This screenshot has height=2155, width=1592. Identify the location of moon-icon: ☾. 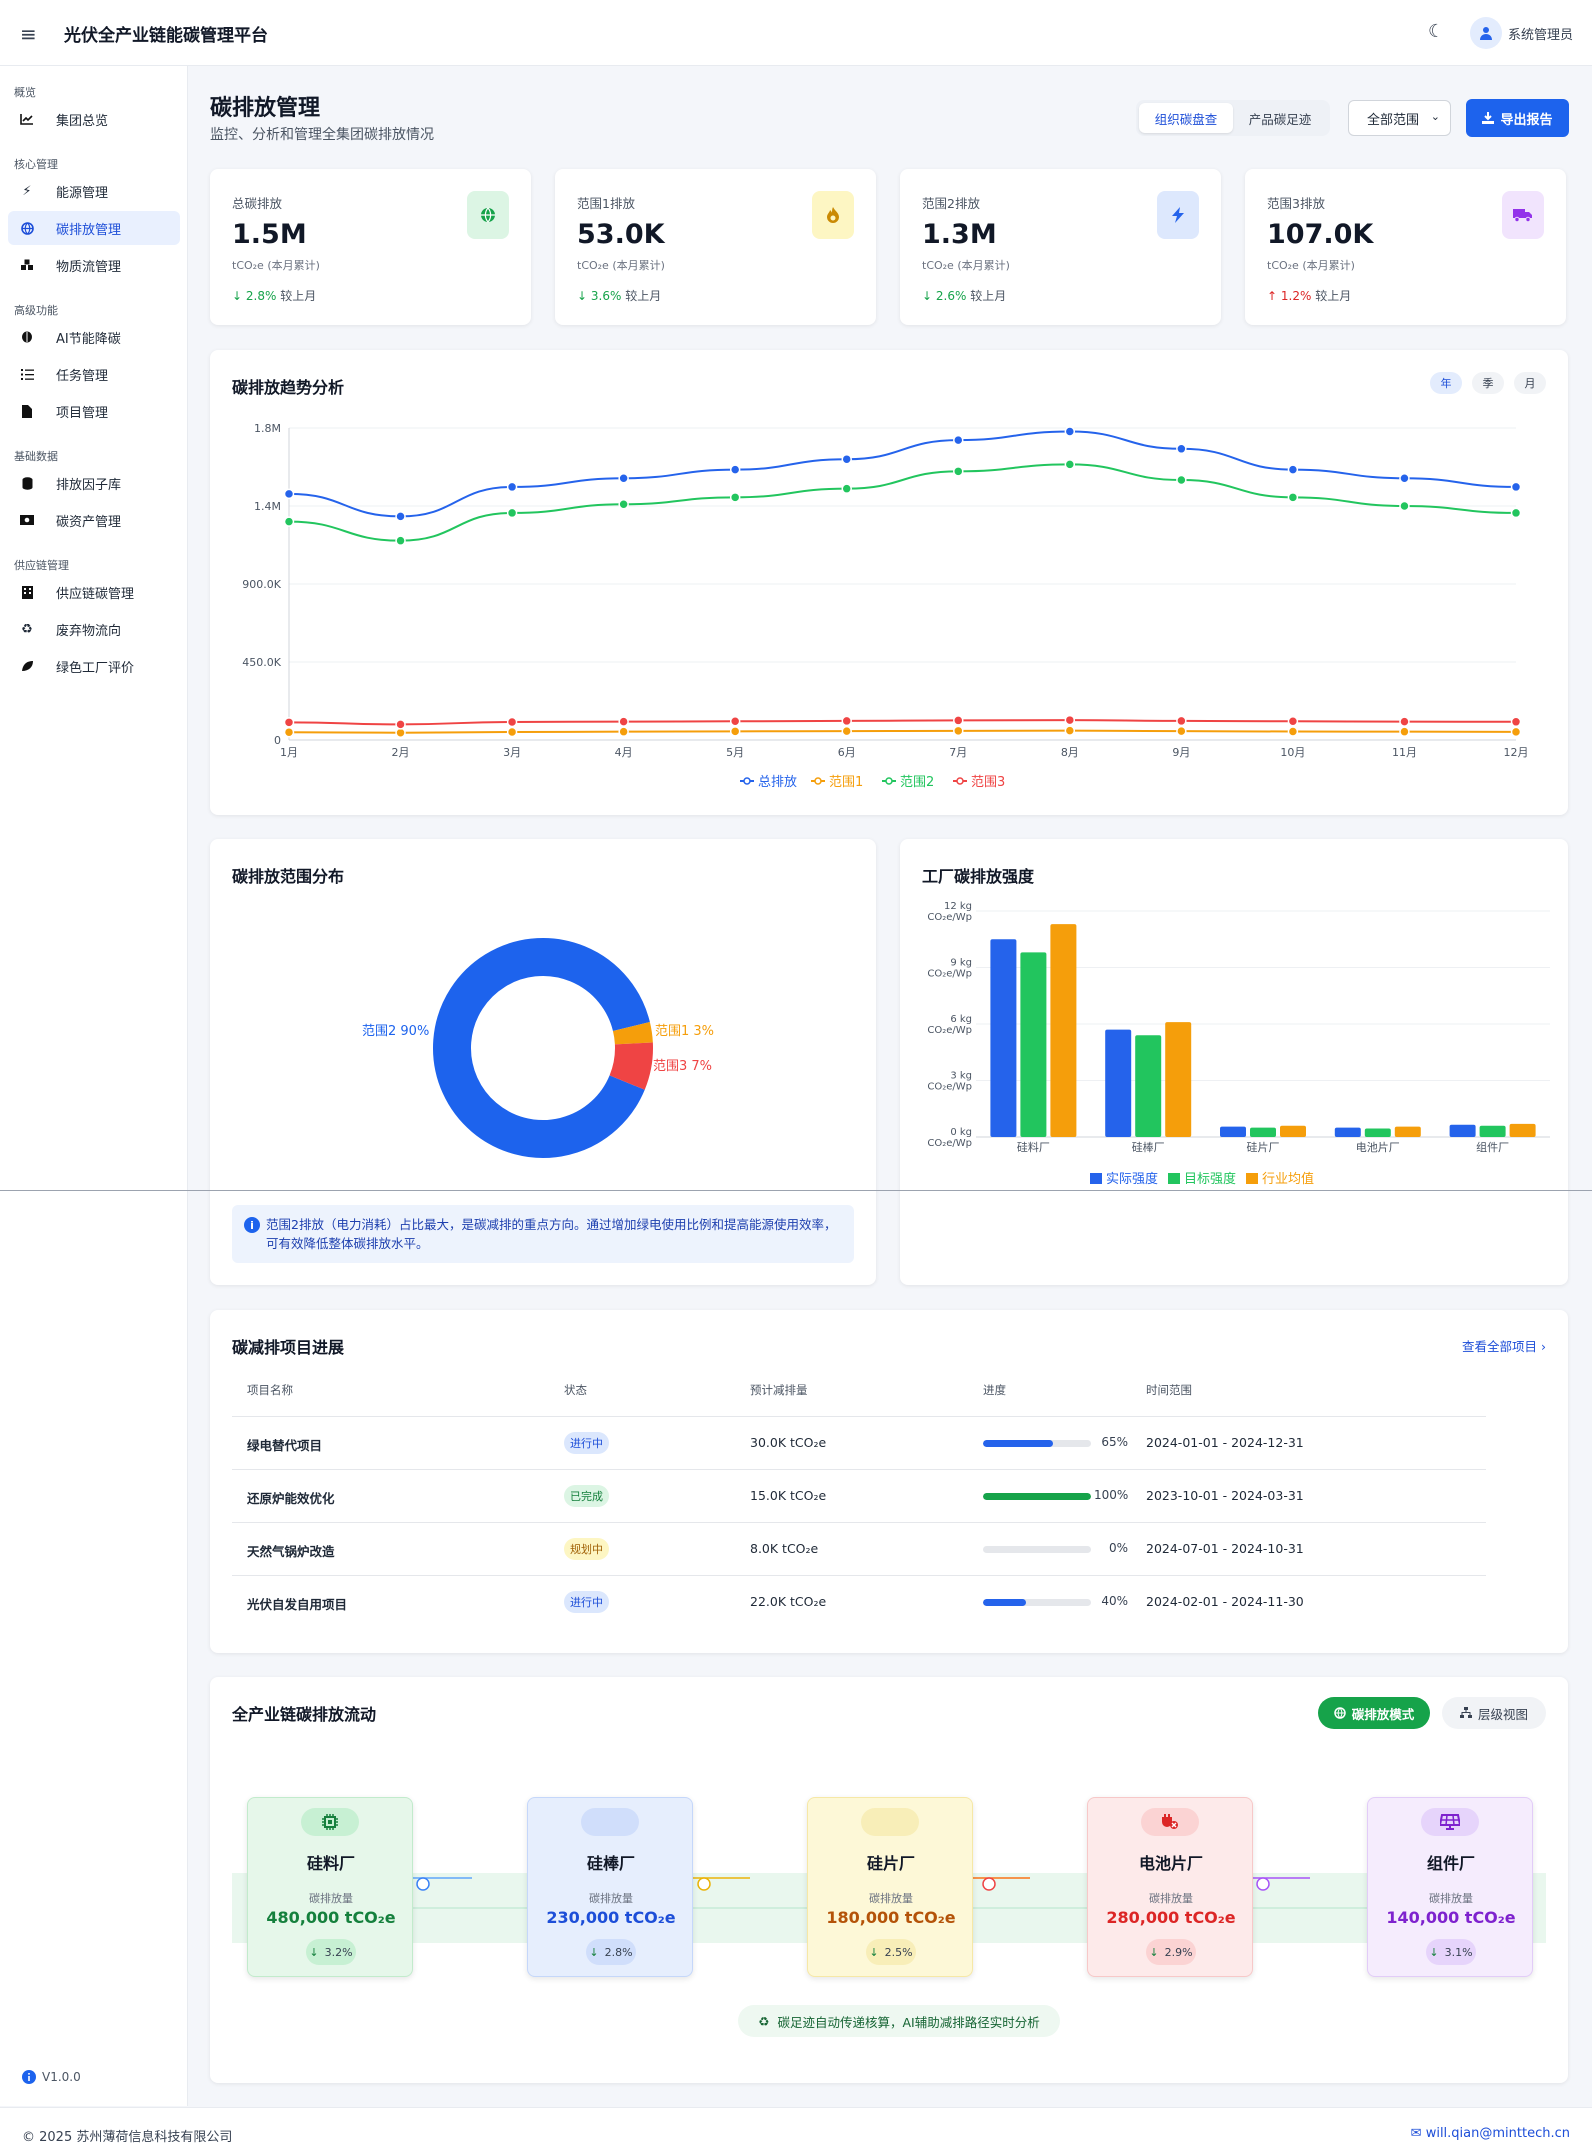
(1436, 31).